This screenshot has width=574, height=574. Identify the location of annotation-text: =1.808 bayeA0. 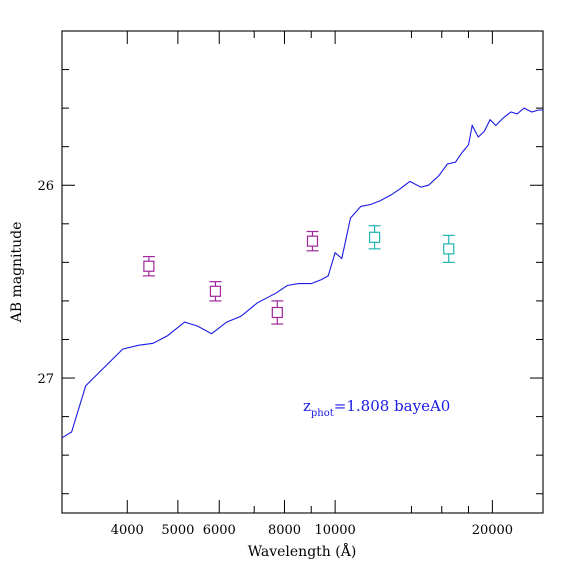
(392, 406).